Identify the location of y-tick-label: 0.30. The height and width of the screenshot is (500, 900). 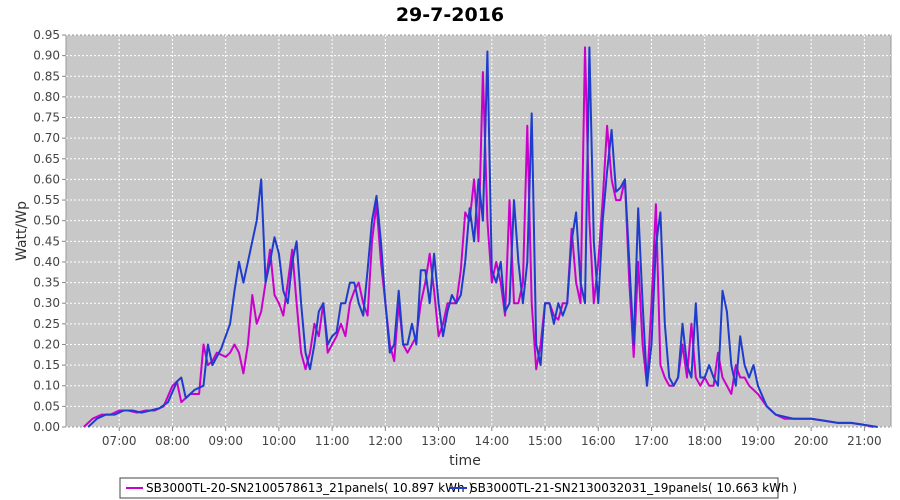
(46, 303).